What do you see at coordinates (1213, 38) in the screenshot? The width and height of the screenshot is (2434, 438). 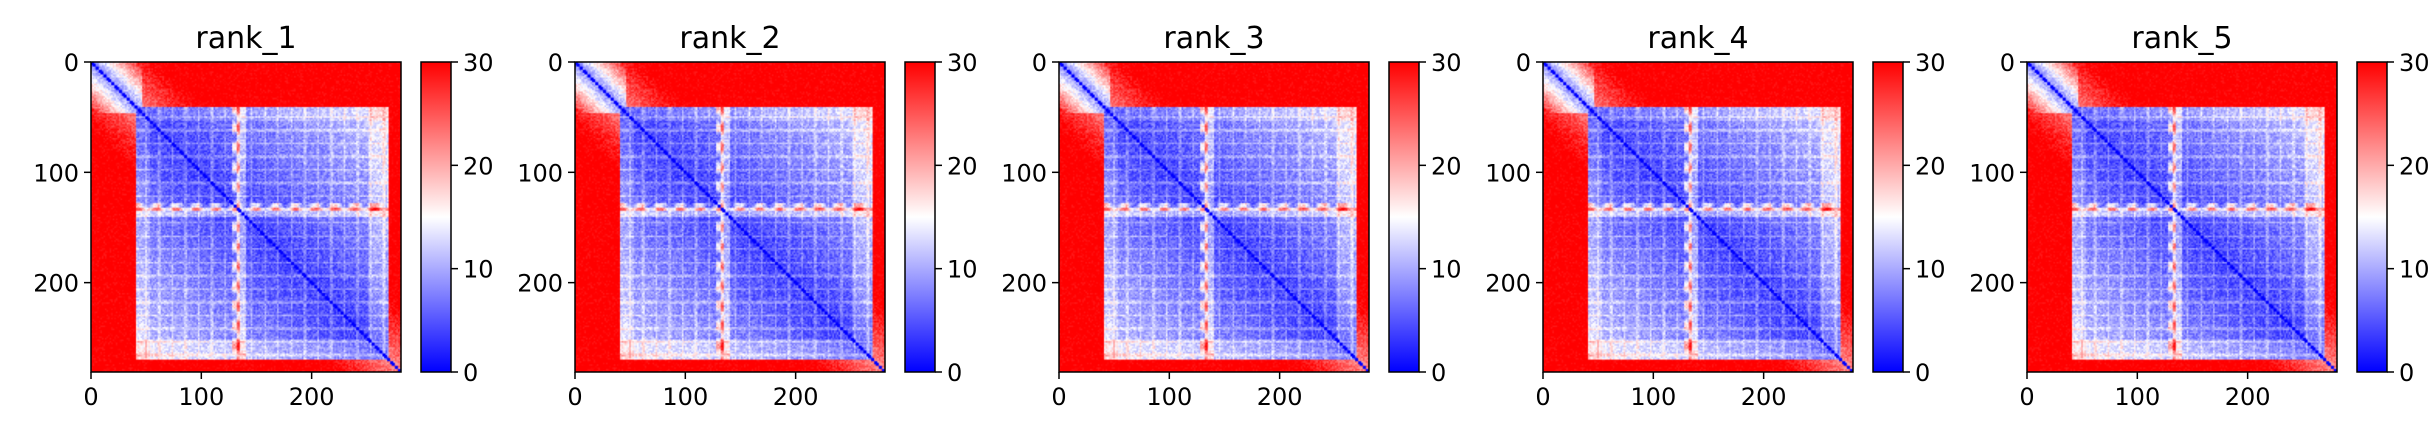 I see `panel-title: rank_3` at bounding box center [1213, 38].